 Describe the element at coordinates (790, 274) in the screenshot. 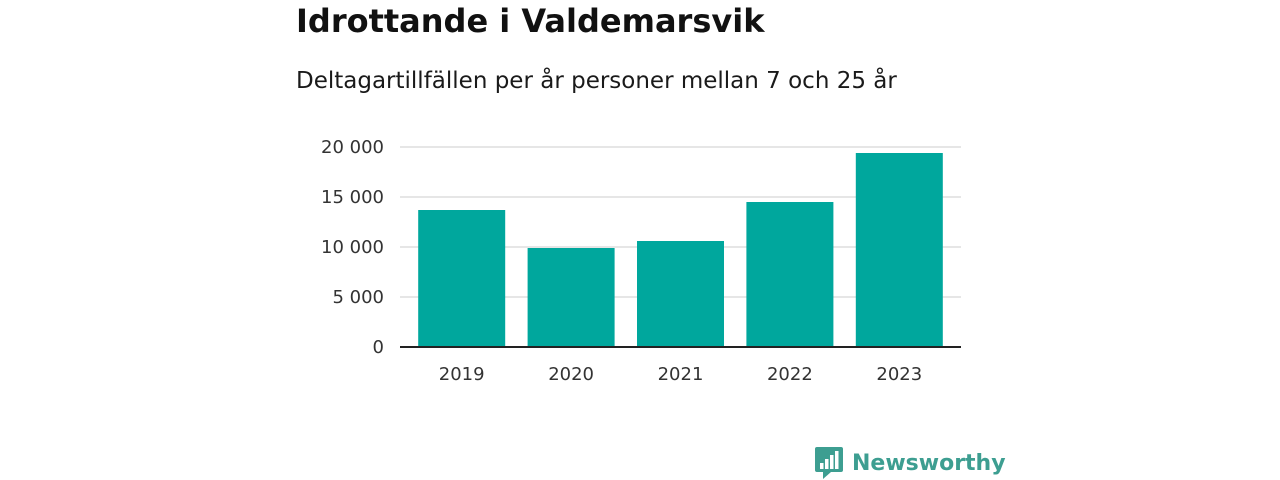

I see `bar-2022` at that location.